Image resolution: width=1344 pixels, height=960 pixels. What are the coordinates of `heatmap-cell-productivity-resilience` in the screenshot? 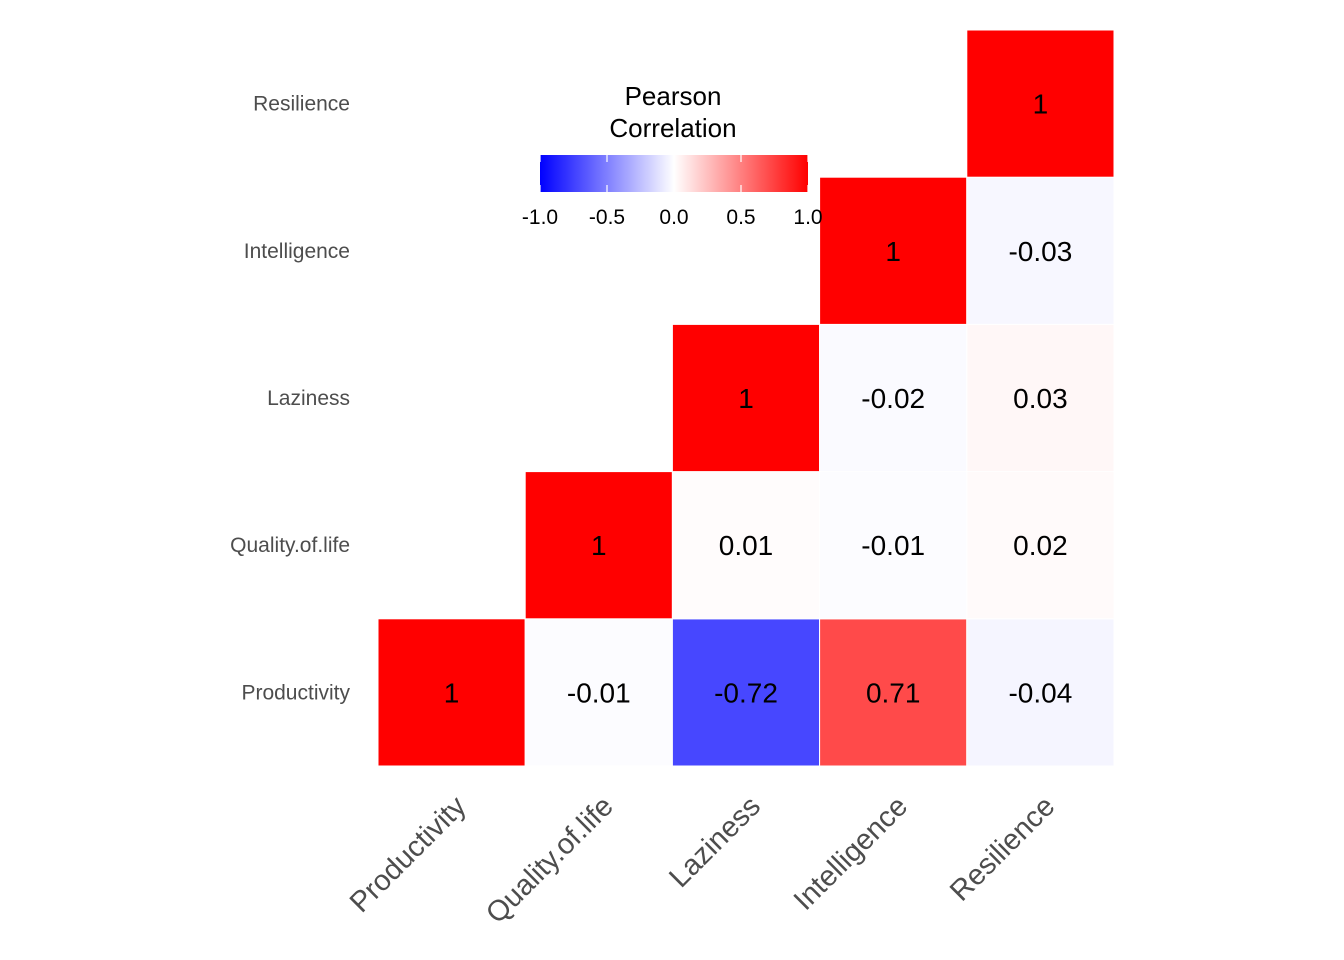 It's located at (1040, 692).